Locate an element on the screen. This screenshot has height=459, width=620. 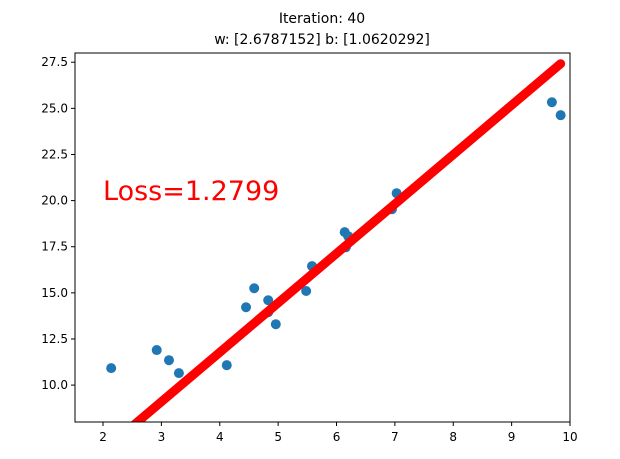
y-tick-label: 12.5 is located at coordinates (54, 339).